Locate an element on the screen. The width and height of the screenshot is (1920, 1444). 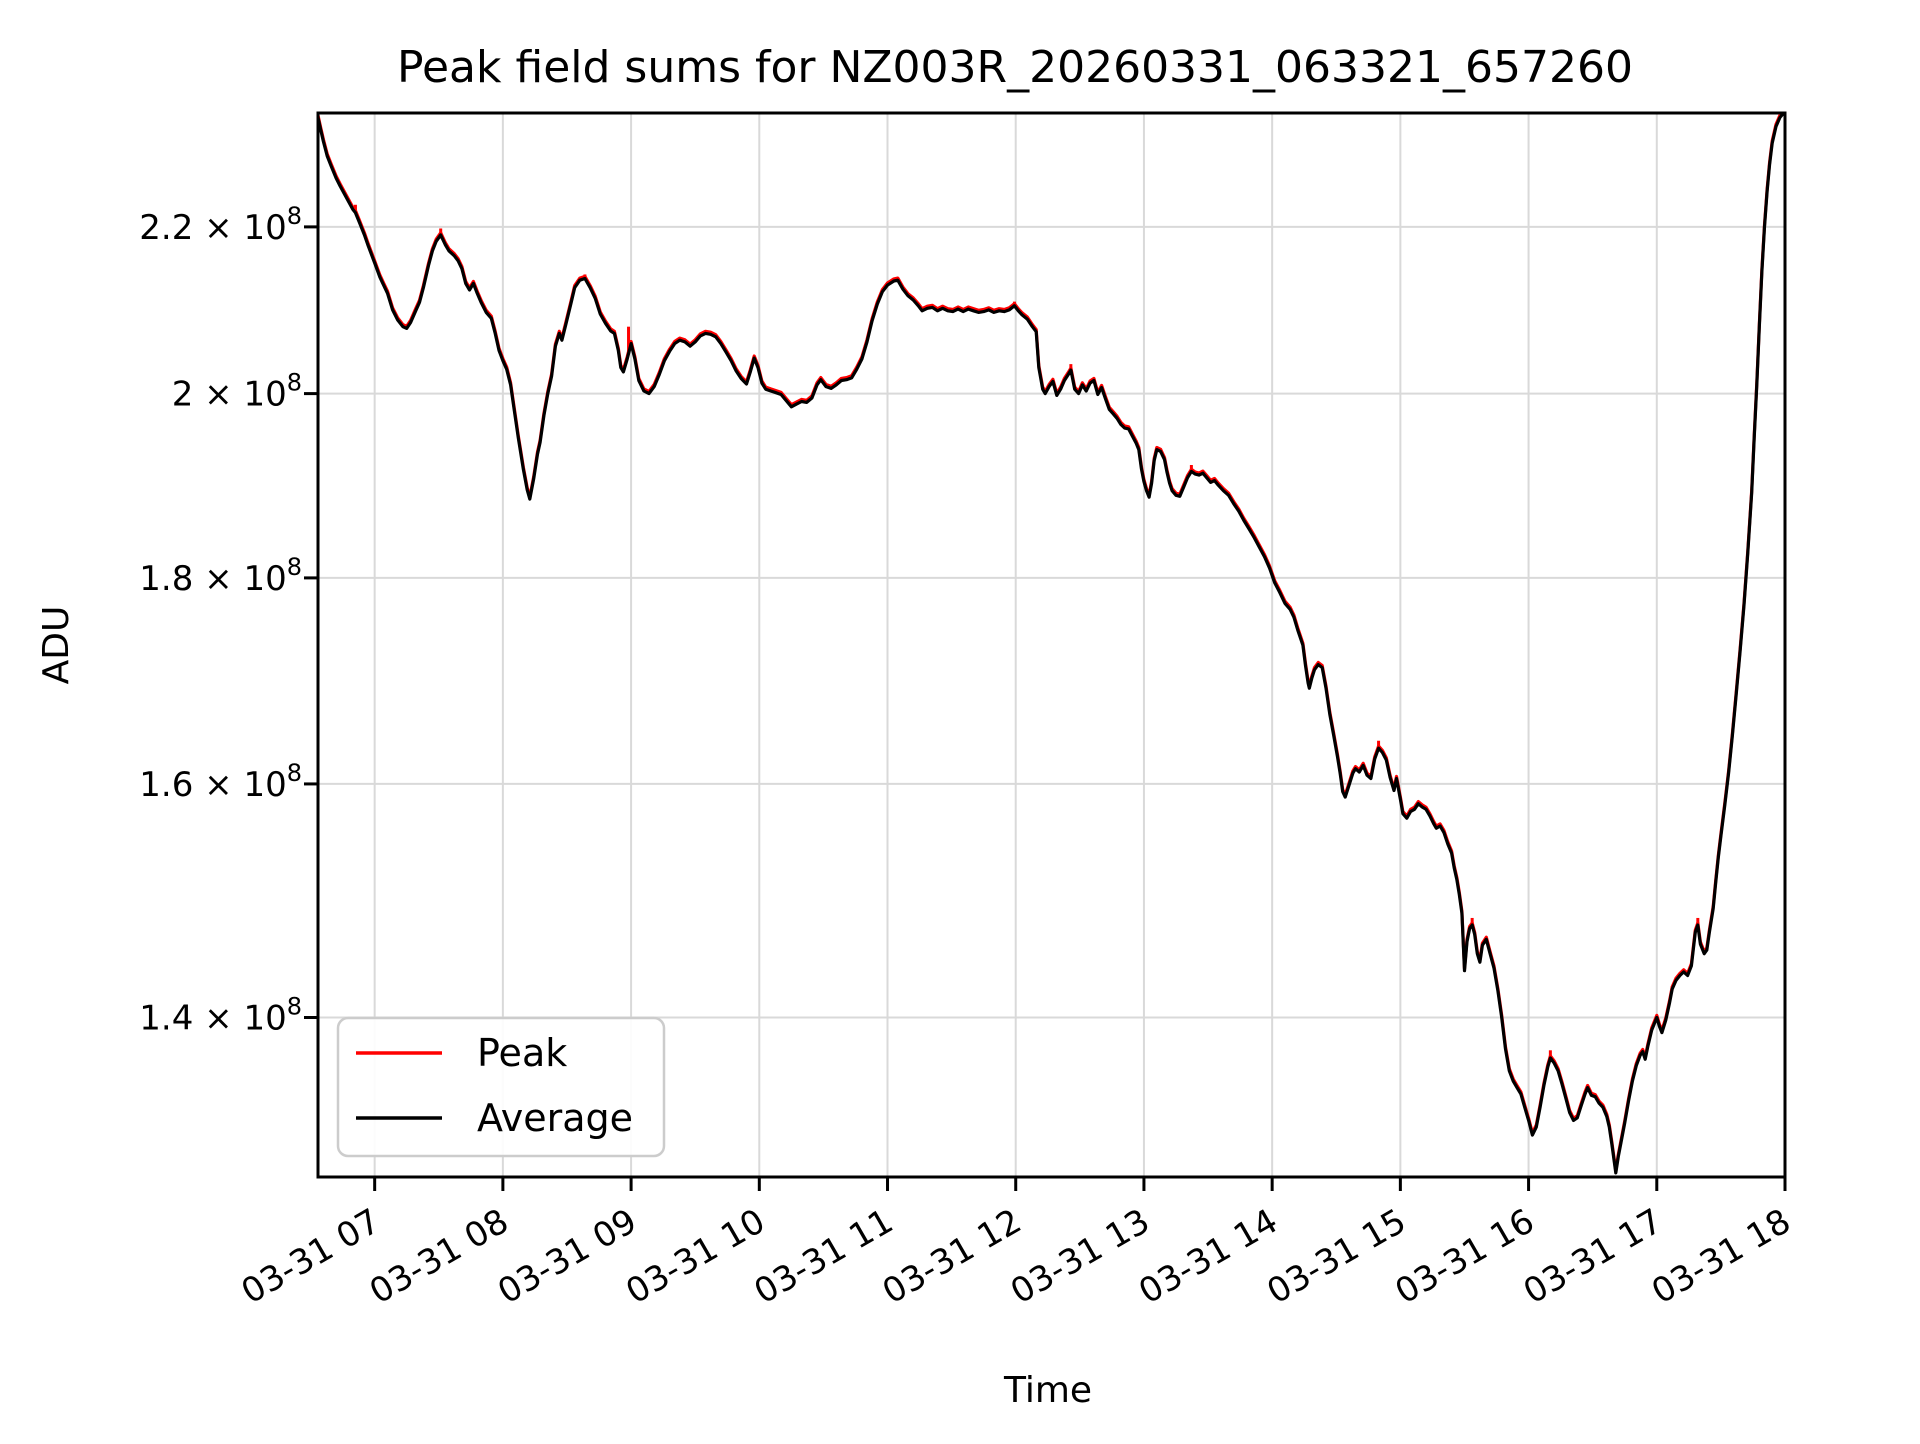
legend-label-peak: Peak is located at coordinates (522, 1053).